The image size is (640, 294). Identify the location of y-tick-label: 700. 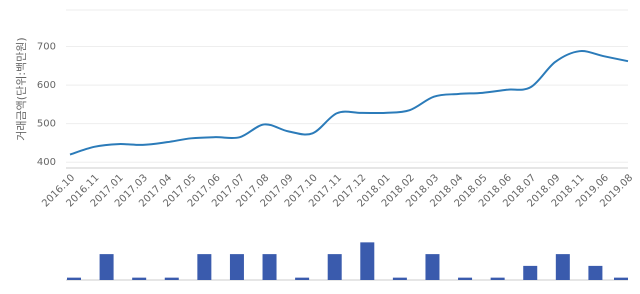
(46, 47).